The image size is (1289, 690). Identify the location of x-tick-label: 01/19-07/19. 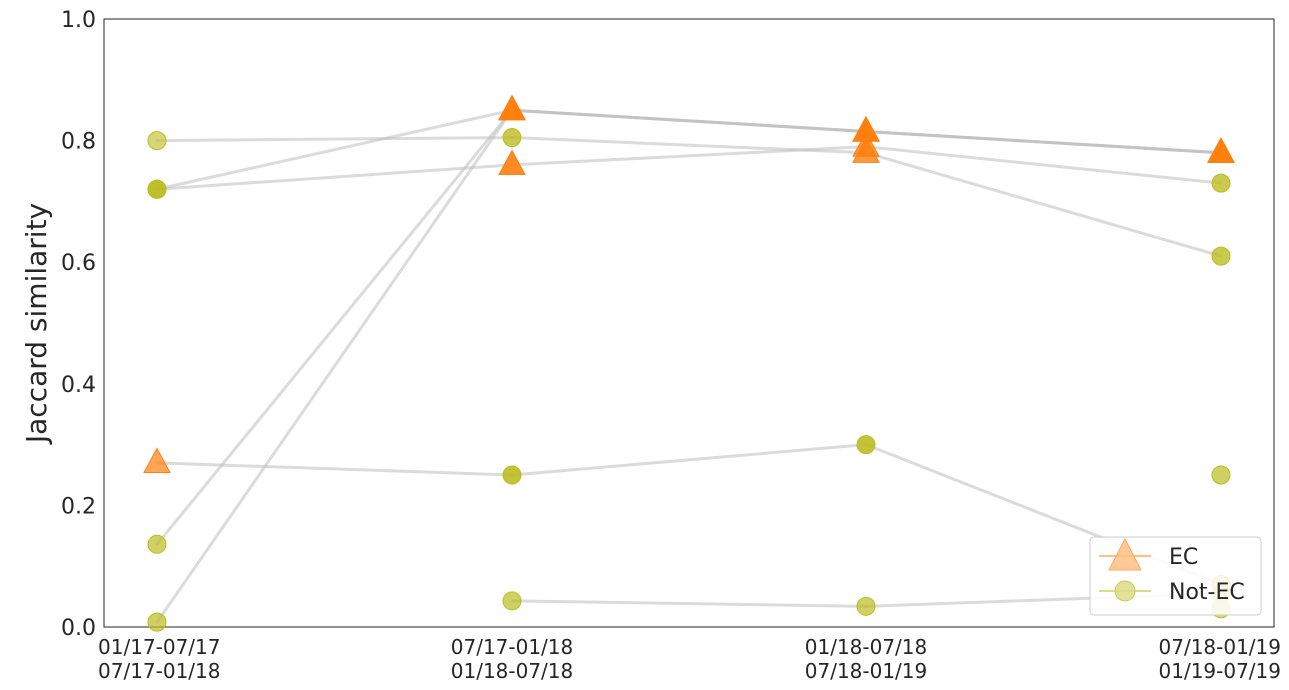
(1220, 671).